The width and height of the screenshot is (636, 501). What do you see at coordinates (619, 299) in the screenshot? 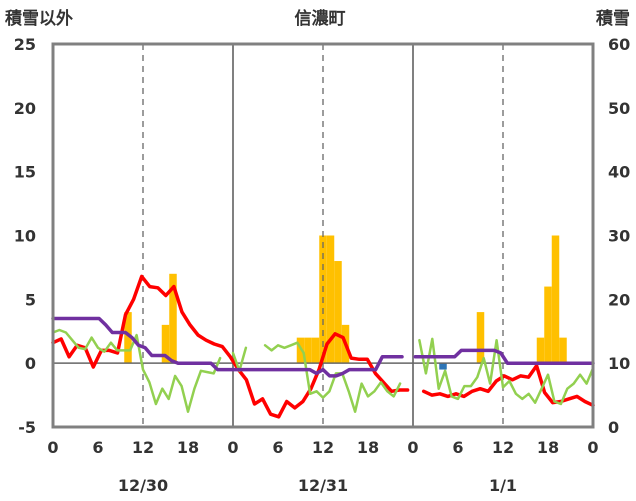
I see `y-right-tick-label: 20` at bounding box center [619, 299].